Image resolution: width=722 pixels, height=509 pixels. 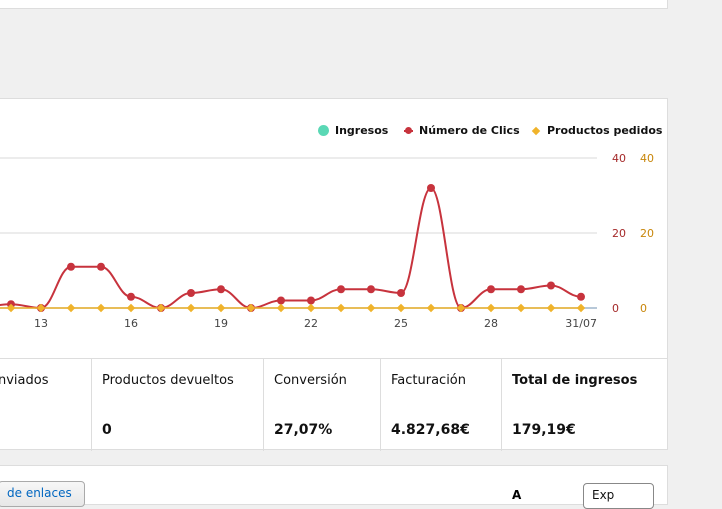 I want to click on y-right-tick: 0, so click(x=643, y=308).